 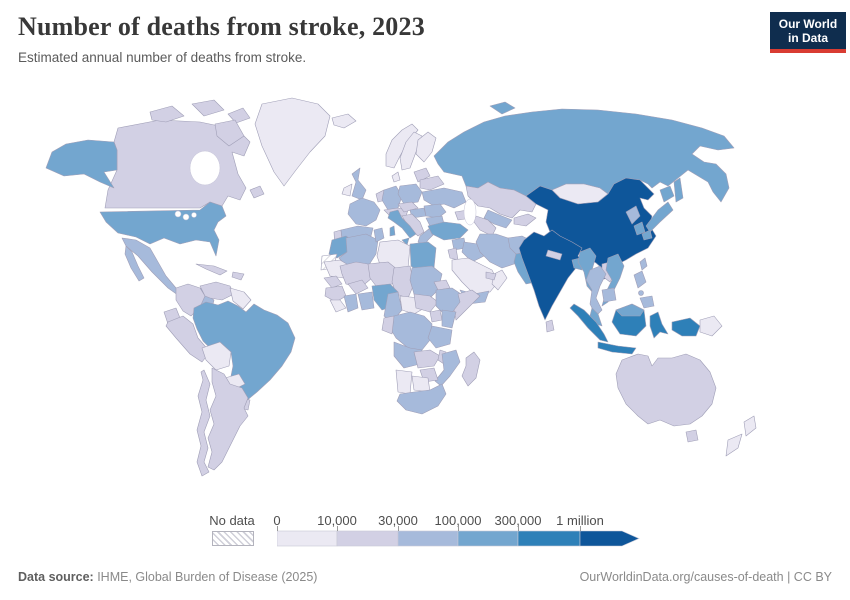 I want to click on country-denmark, so click(x=396, y=177).